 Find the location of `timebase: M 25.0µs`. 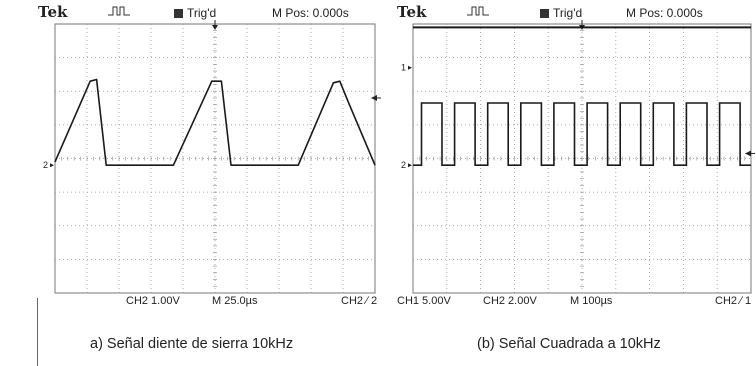

timebase: M 25.0µs is located at coordinates (235, 301).